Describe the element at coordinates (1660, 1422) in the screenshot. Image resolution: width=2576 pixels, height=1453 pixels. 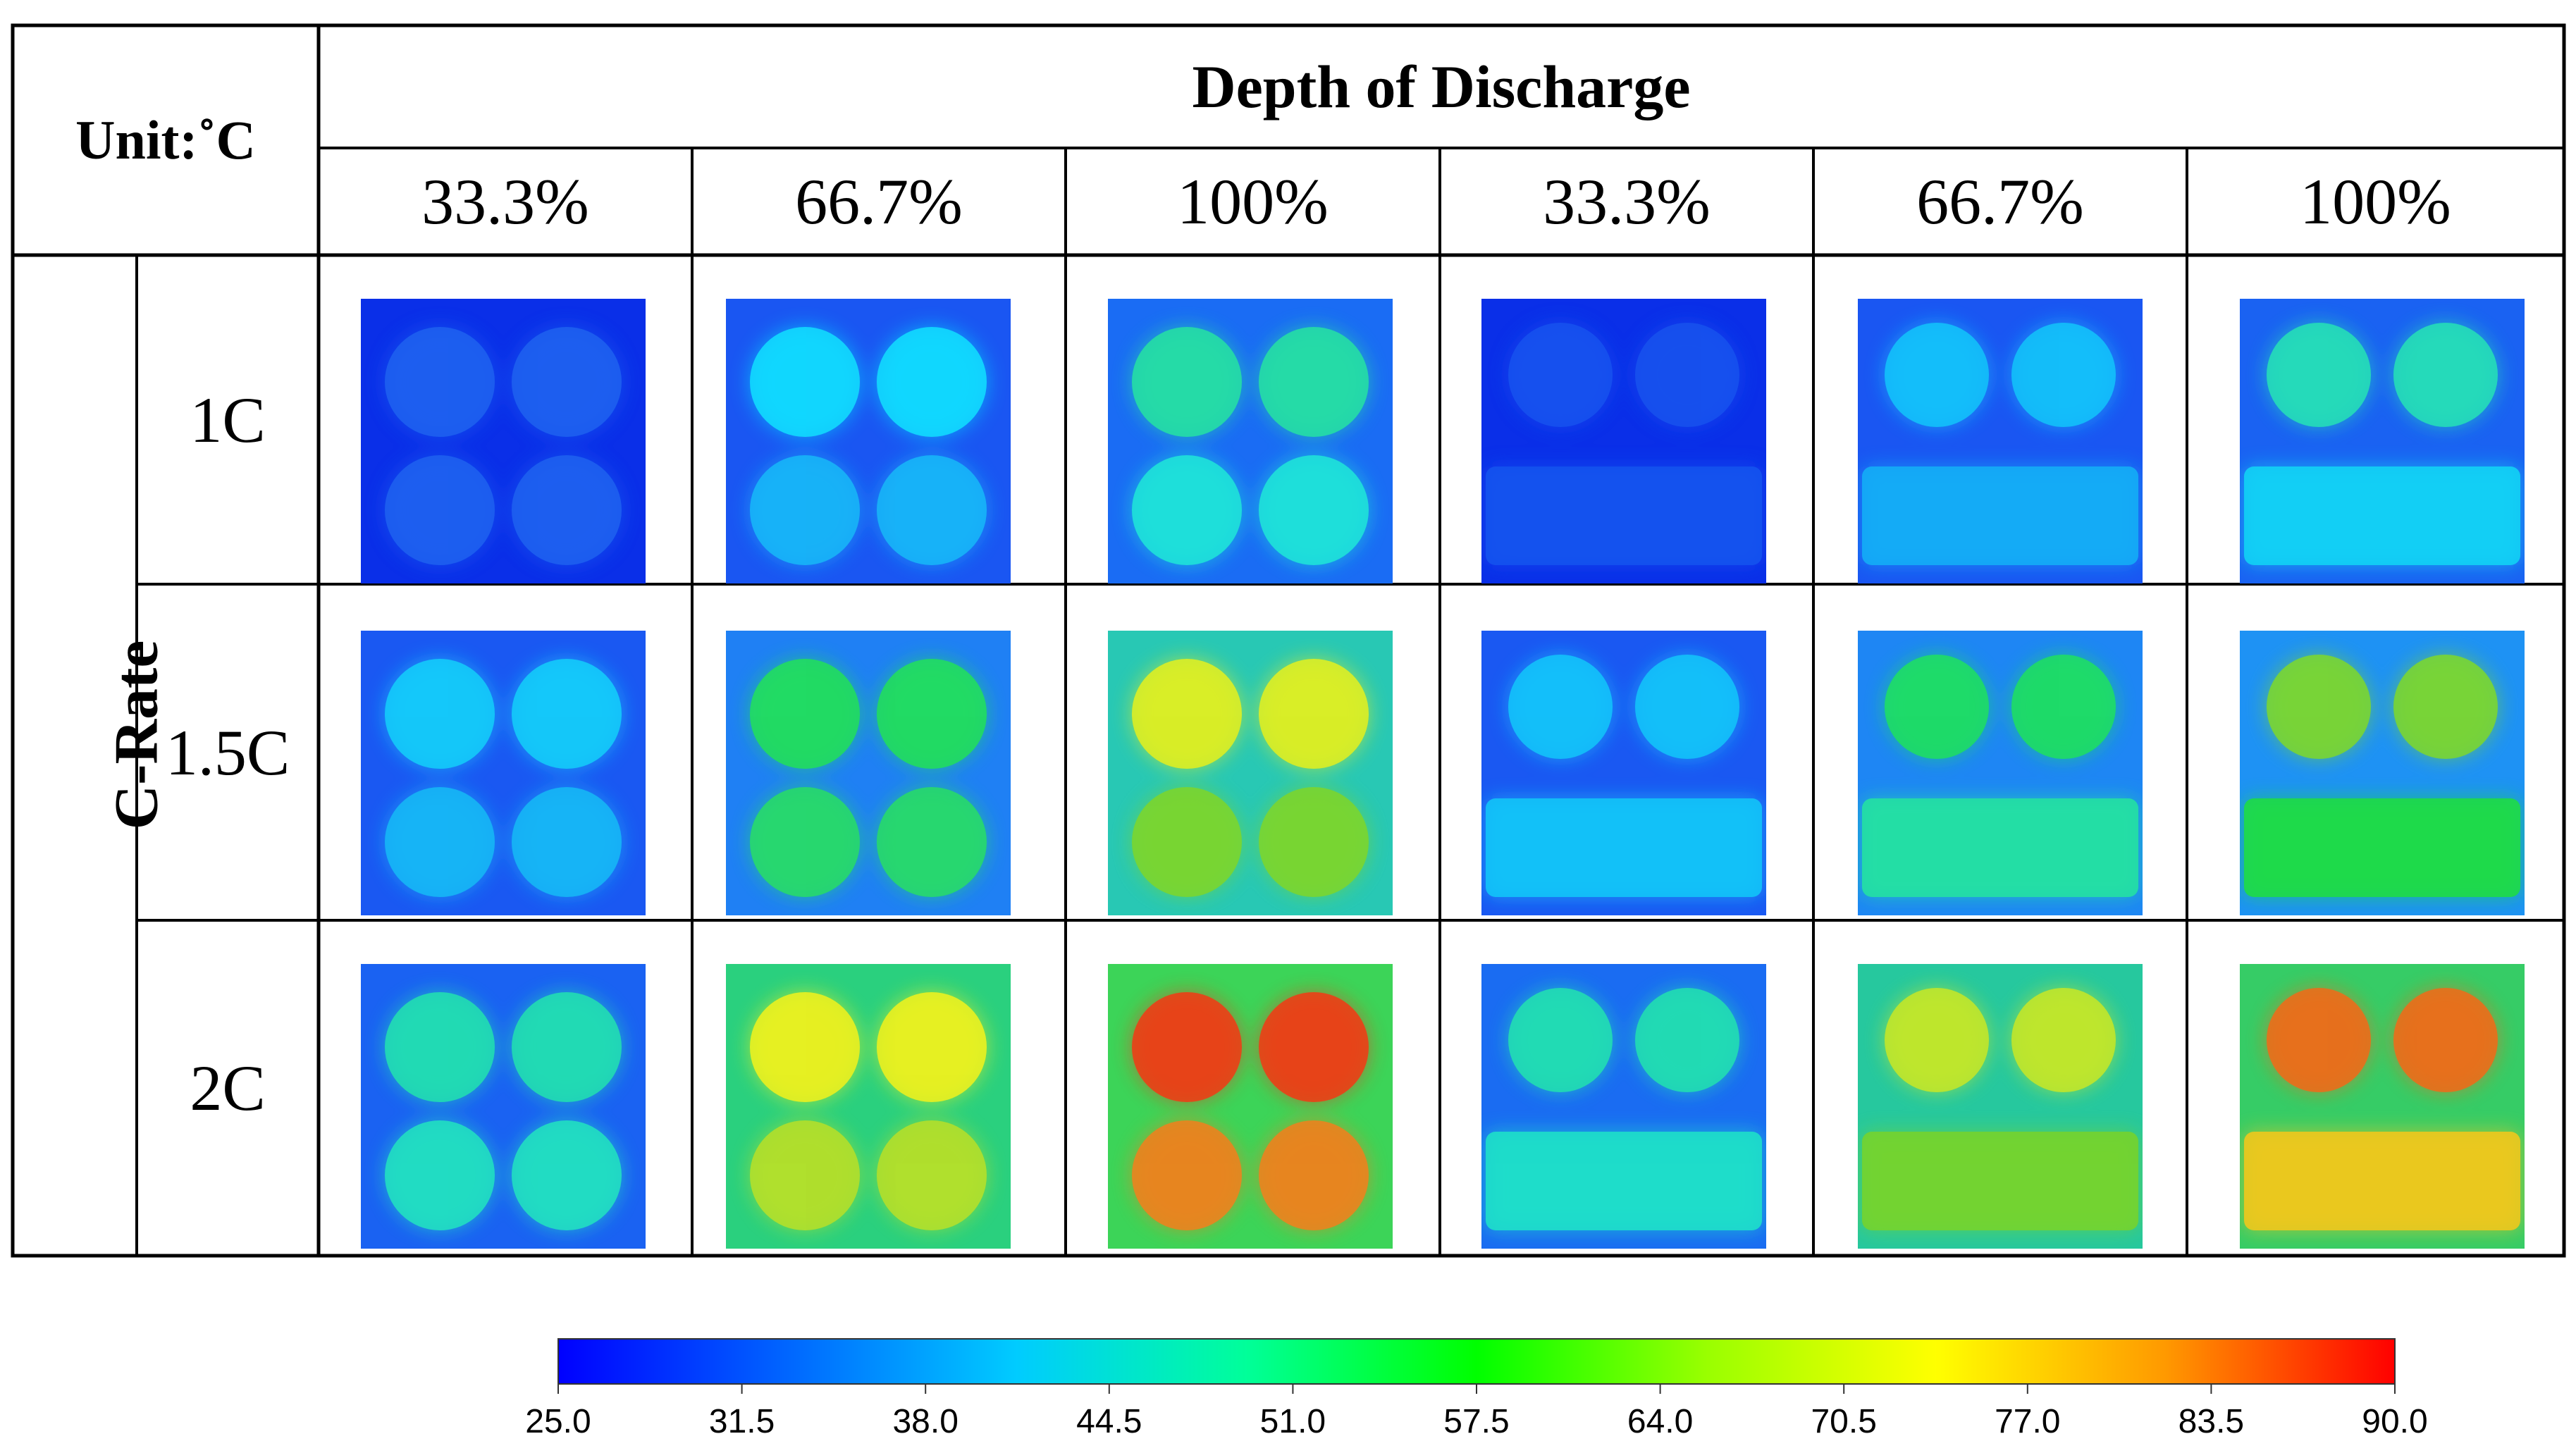
I see `colorbar-tick-label: 64.0` at that location.